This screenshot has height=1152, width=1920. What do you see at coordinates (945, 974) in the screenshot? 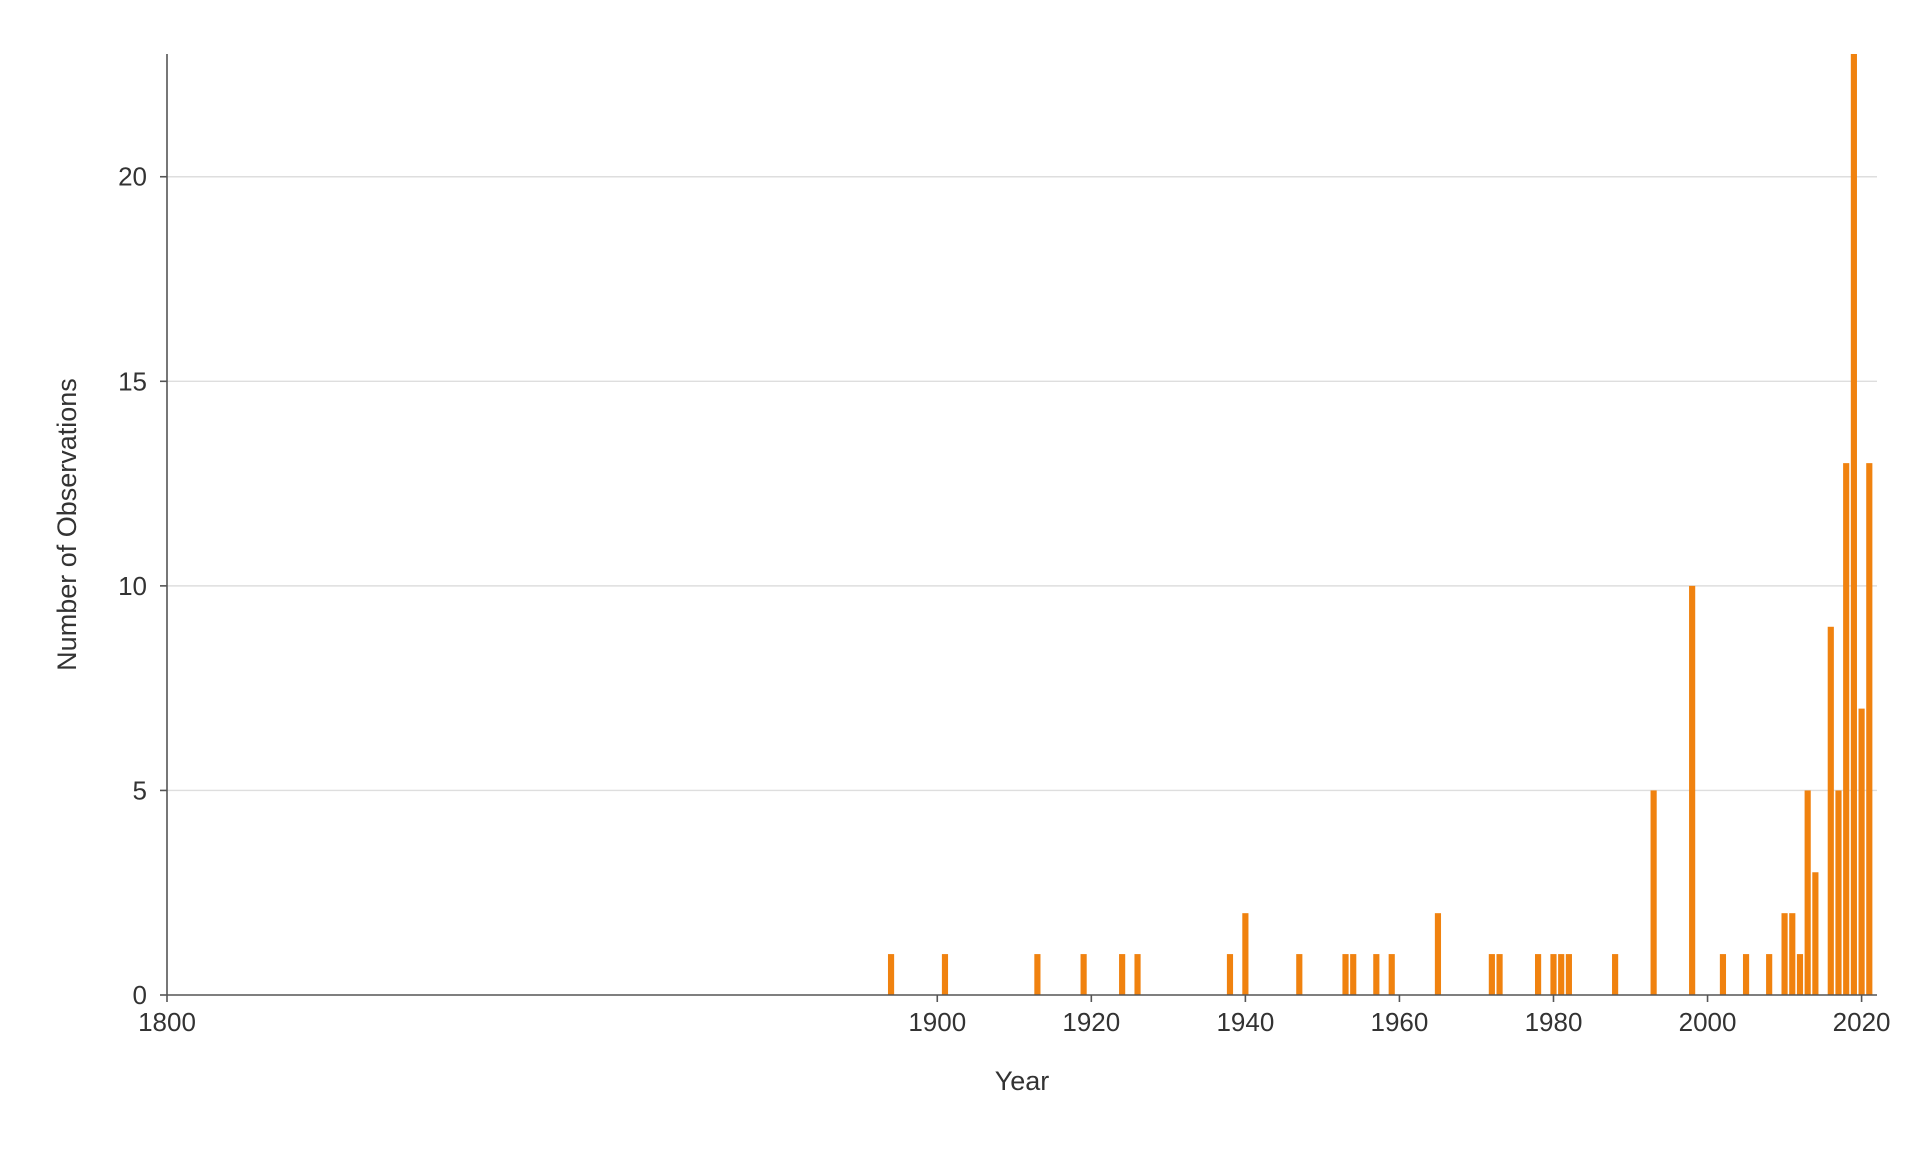
I see `bar-1901` at bounding box center [945, 974].